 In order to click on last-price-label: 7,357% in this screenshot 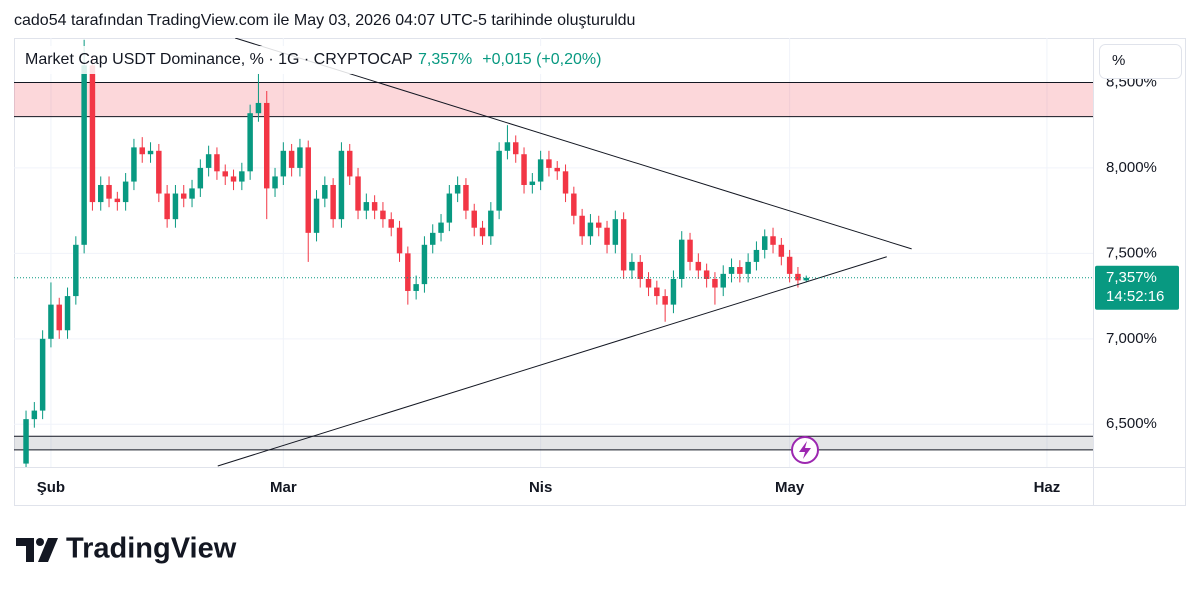, I will do `click(1131, 277)`.